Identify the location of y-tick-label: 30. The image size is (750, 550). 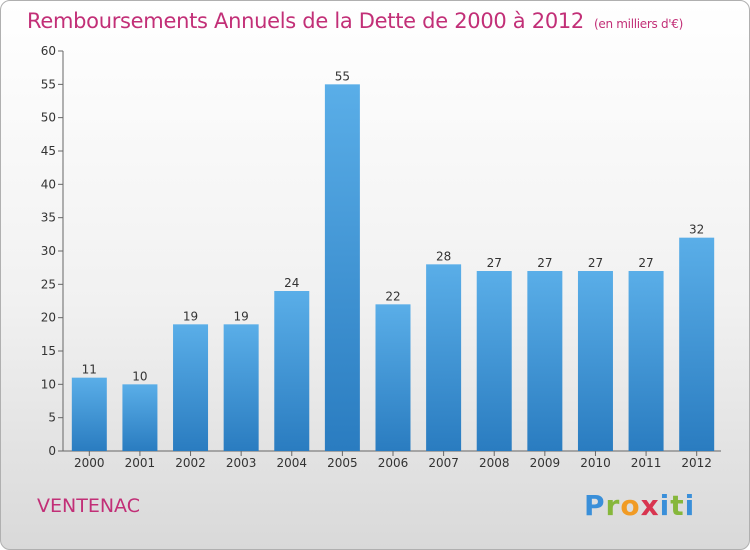
(48, 251).